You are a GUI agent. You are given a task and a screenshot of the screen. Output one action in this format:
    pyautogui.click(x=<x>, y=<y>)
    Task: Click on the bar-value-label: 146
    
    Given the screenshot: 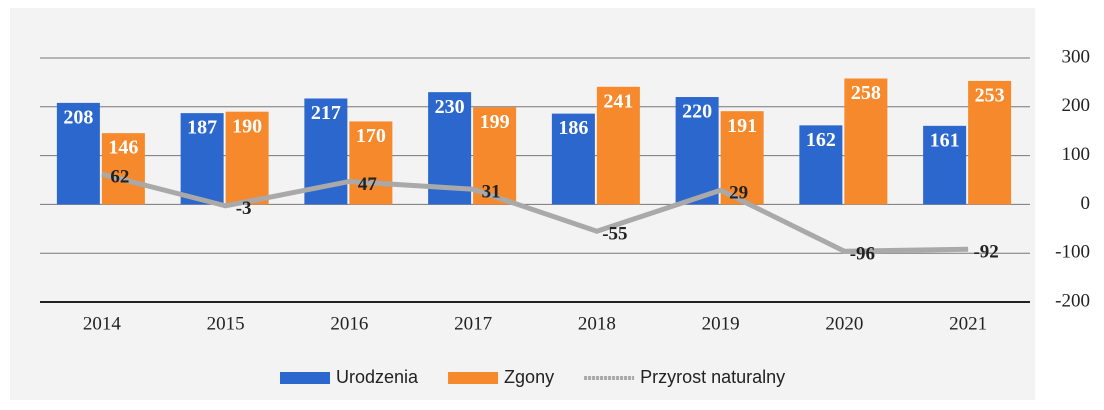 What is the action you would take?
    pyautogui.click(x=123, y=148)
    